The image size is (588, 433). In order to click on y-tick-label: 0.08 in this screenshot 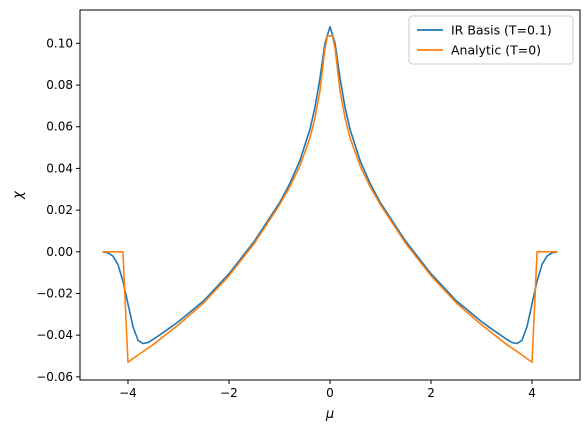, I will do `click(59, 85)`.